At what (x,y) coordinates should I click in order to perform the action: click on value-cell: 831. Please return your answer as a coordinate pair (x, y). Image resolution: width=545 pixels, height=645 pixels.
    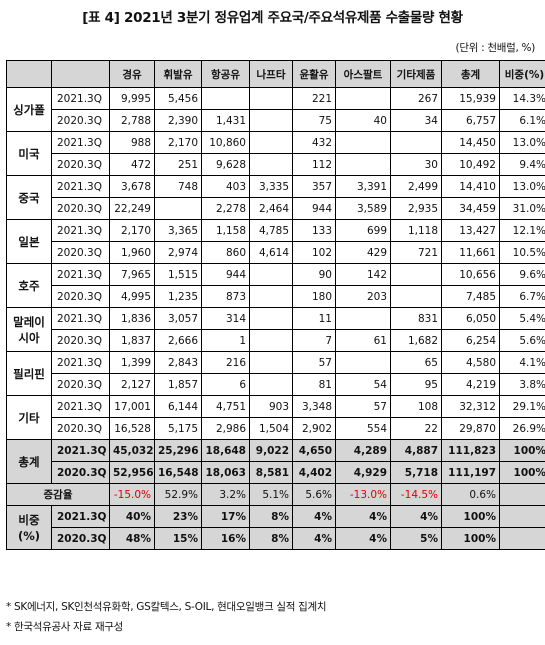
    Looking at the image, I should click on (416, 318).